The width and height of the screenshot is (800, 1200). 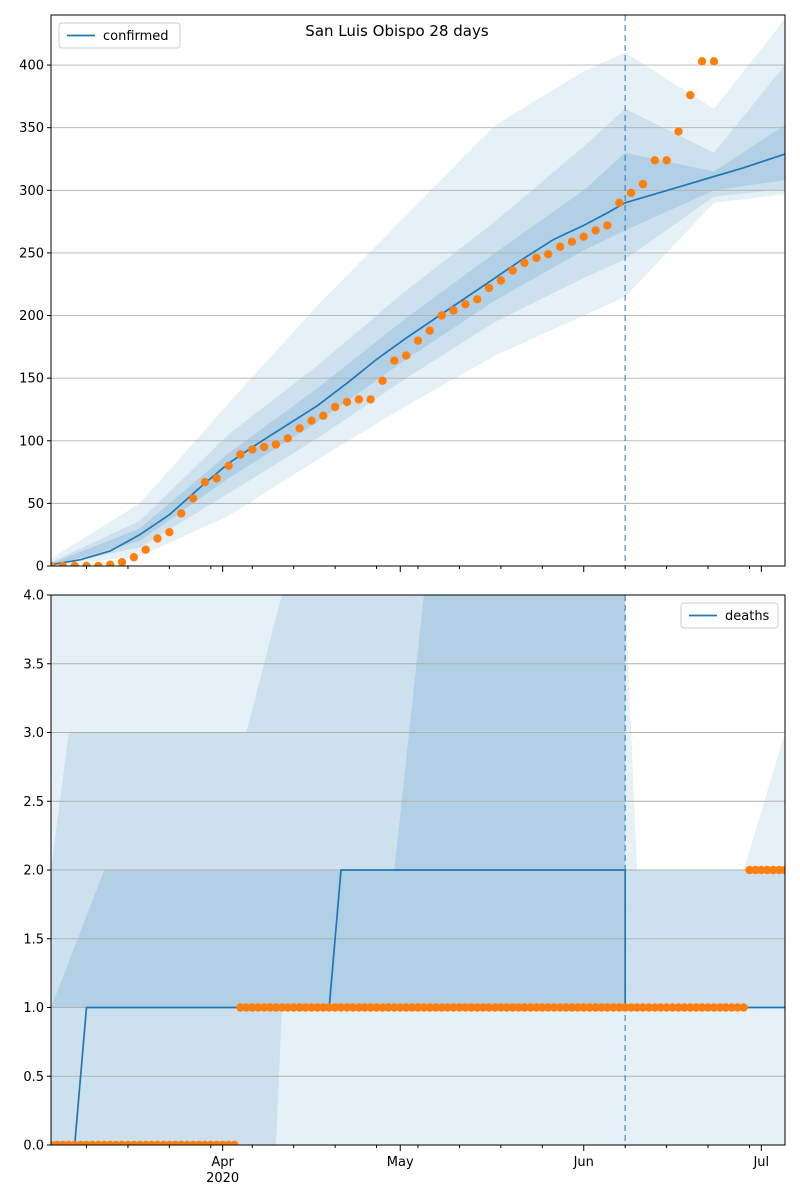 What do you see at coordinates (35, 504) in the screenshot?
I see `y-tick-label: 50` at bounding box center [35, 504].